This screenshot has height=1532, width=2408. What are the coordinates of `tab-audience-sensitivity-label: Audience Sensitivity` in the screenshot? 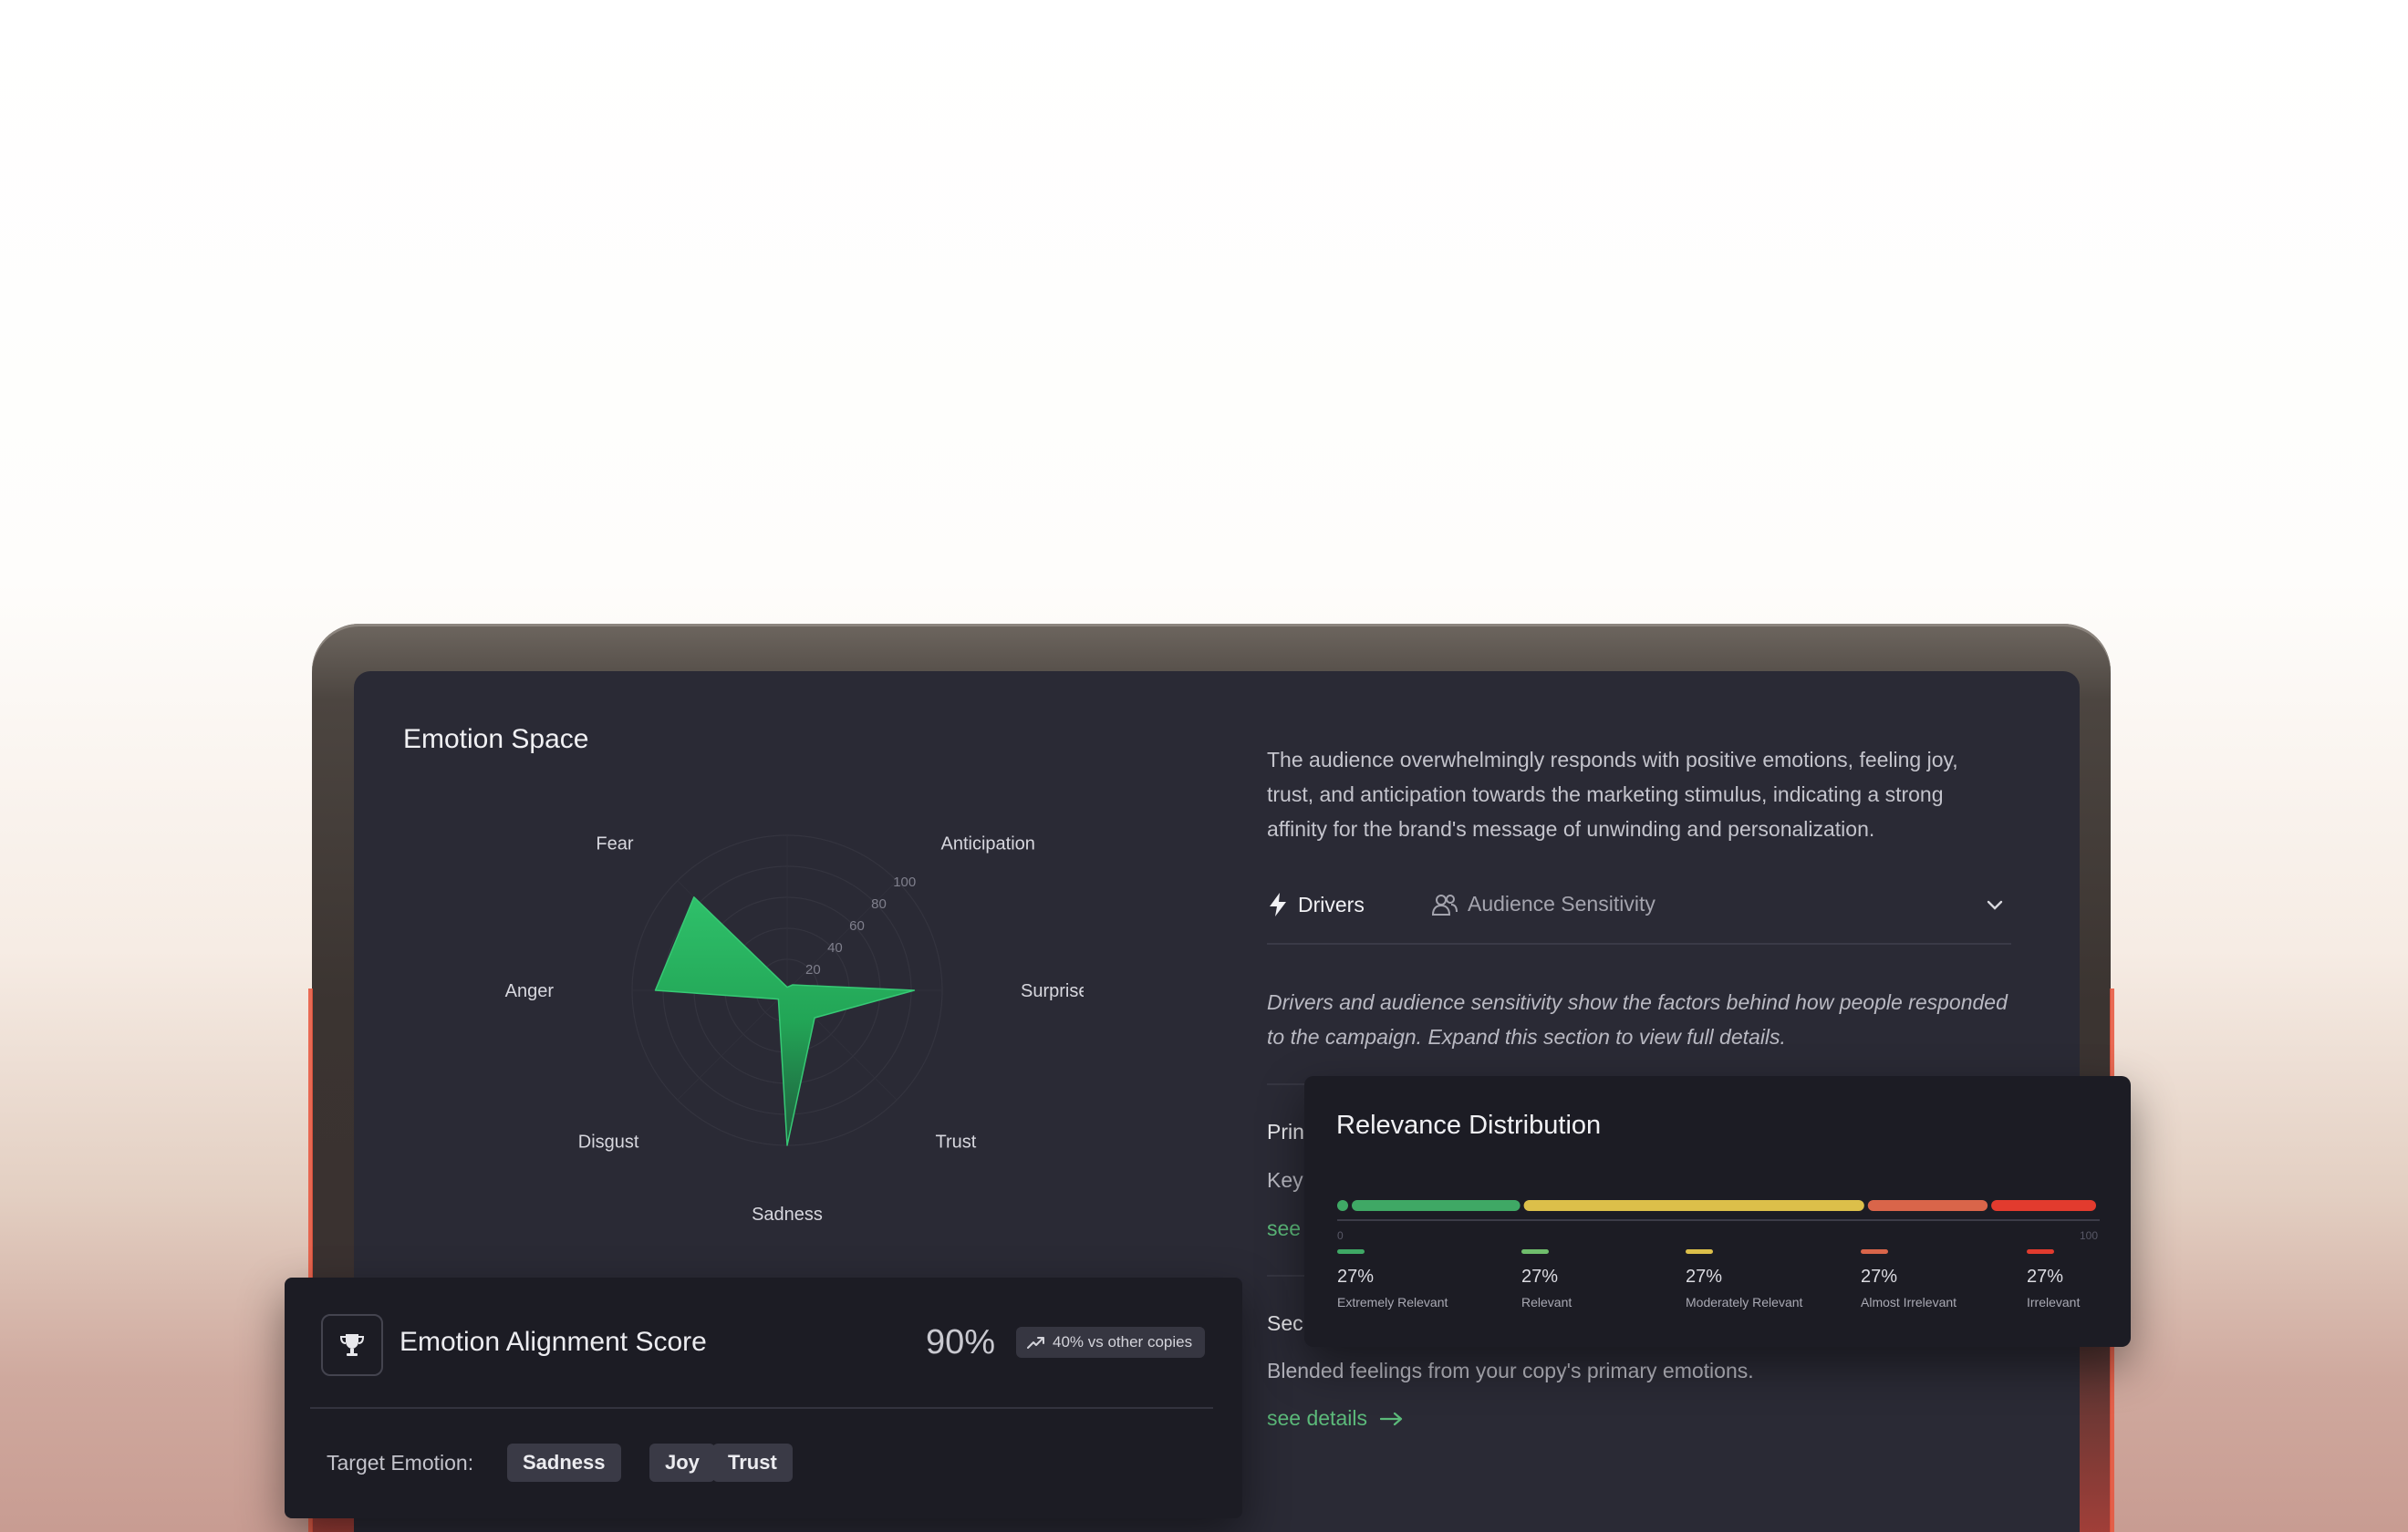 It's located at (1562, 904).